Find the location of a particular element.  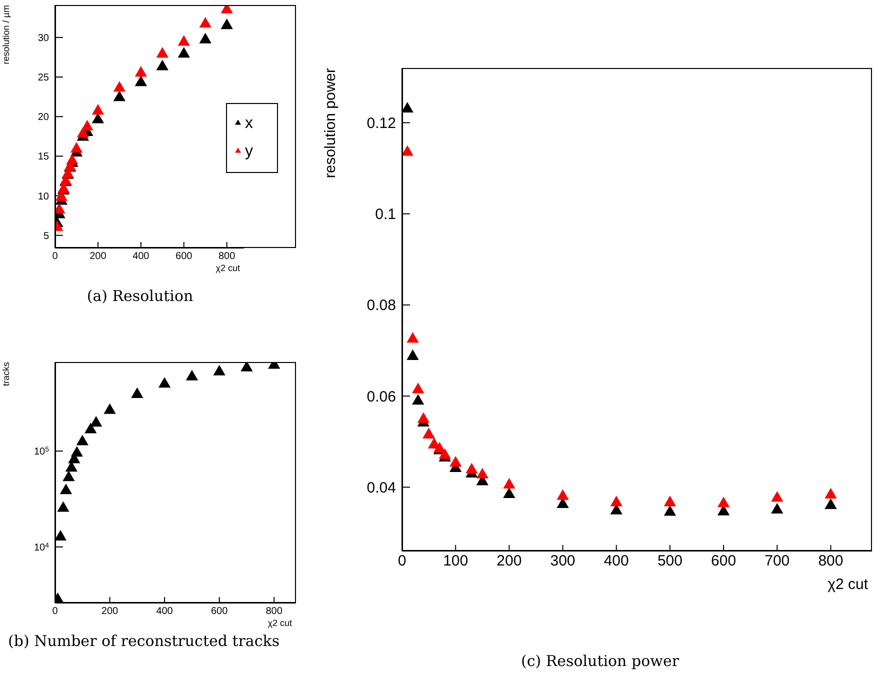

y-tick-label: 25 is located at coordinates (44, 78).